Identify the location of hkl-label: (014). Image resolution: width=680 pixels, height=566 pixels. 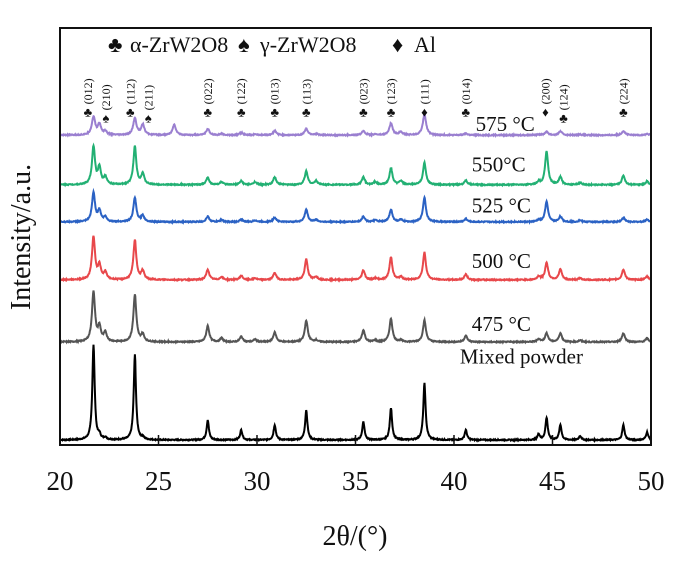
(466, 91).